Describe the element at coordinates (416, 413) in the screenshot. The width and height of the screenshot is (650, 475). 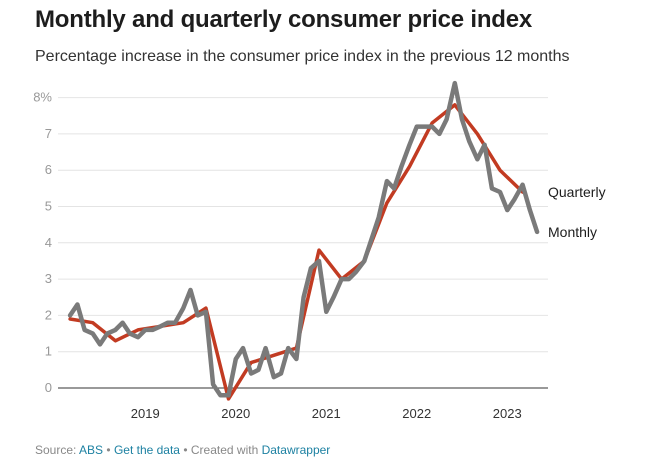
I see `x-tick-label: 2022` at that location.